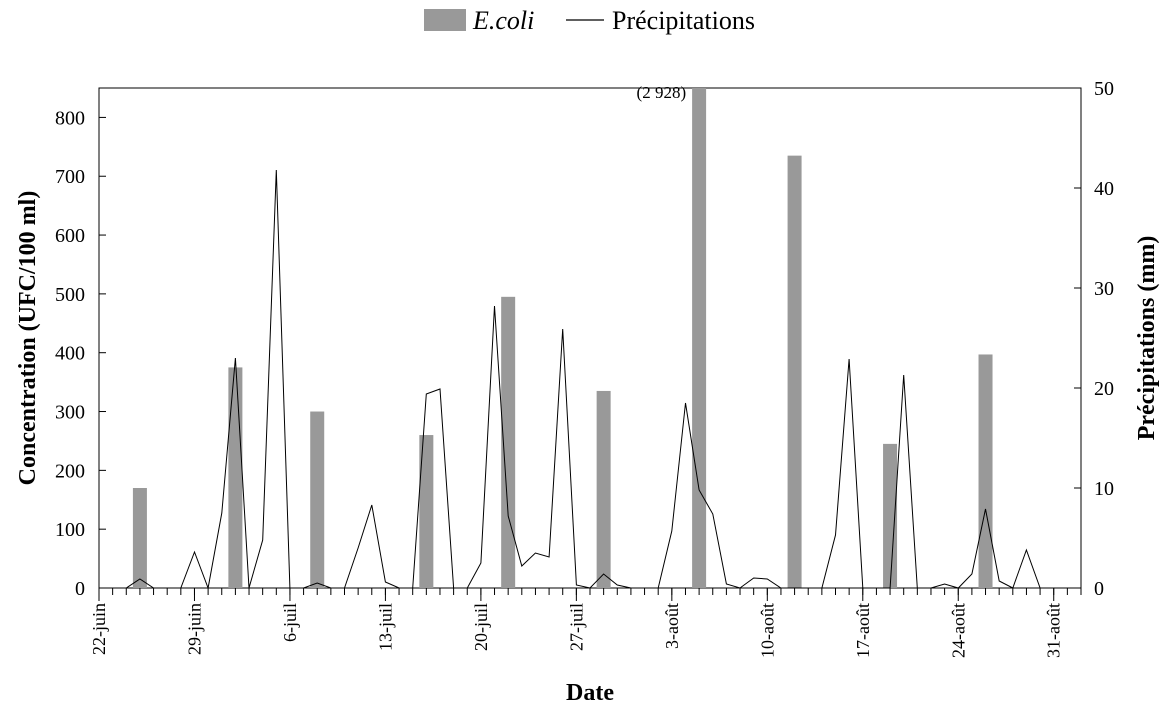 This screenshot has height=708, width=1166. Describe the element at coordinates (70, 177) in the screenshot. I see `y-left-tick-label-700: 700` at that location.